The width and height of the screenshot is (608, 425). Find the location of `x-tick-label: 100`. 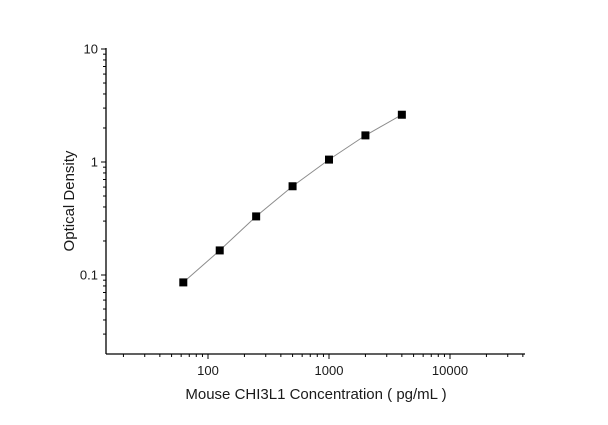

x-tick-label: 100 is located at coordinates (208, 370).